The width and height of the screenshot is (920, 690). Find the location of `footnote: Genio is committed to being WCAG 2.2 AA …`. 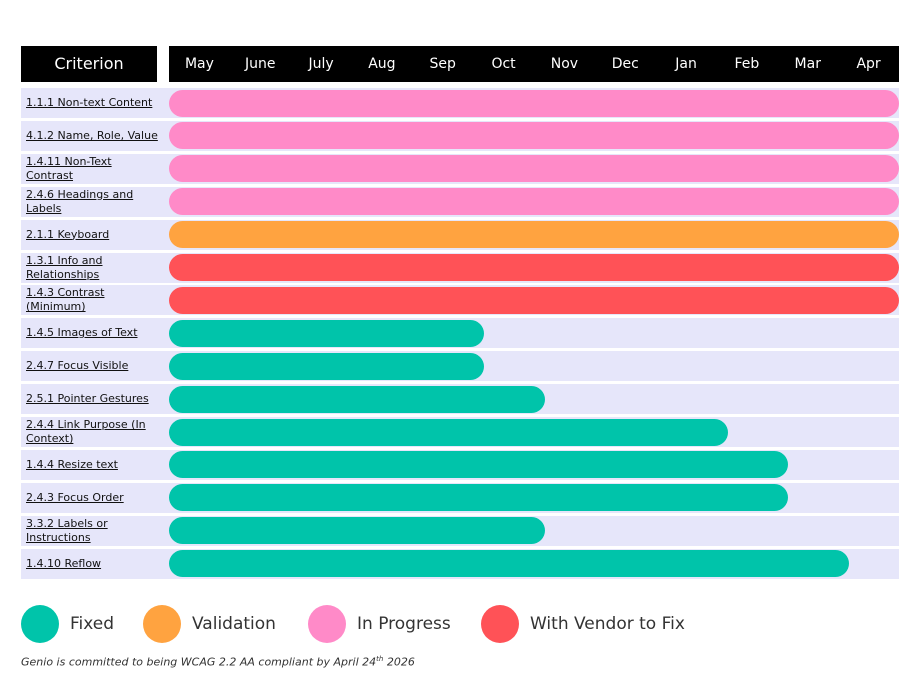

footnote: Genio is committed to being WCAG 2.2 AA … is located at coordinates (218, 662).